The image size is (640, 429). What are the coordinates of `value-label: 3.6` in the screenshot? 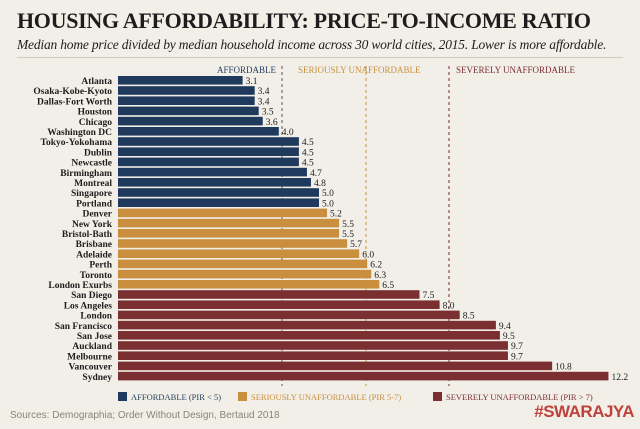 It's located at (272, 123).